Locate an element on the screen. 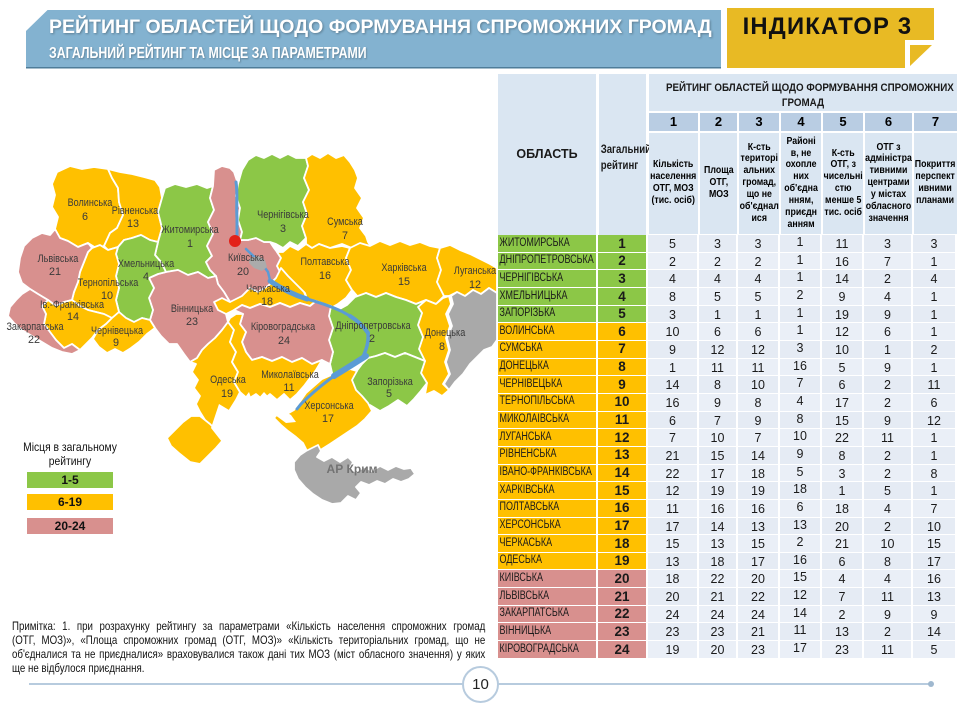  svg-text: Донецька is located at coordinates (445, 333).